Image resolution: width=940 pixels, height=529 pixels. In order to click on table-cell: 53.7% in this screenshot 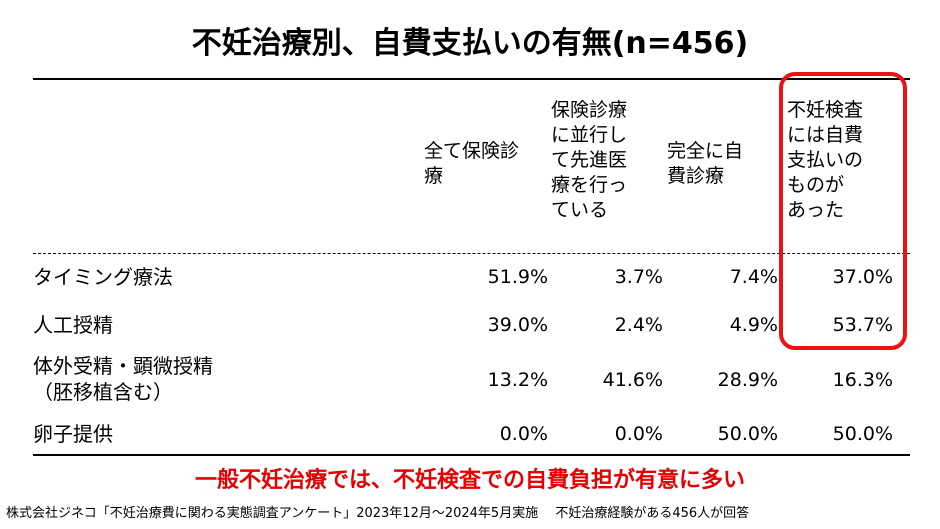, I will do `click(862, 325)`.